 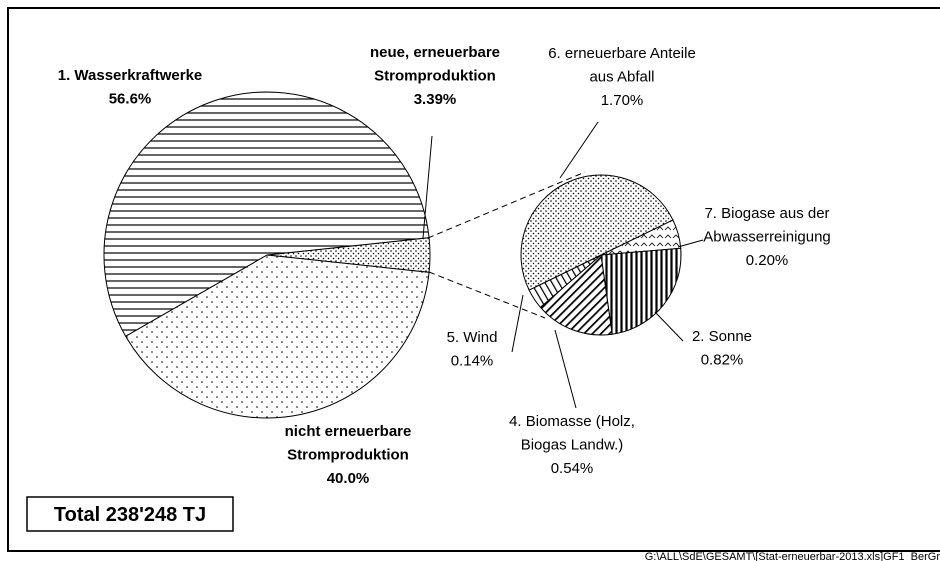 I want to click on slice-label: 1. Wasserkraftwerke, so click(x=130, y=75).